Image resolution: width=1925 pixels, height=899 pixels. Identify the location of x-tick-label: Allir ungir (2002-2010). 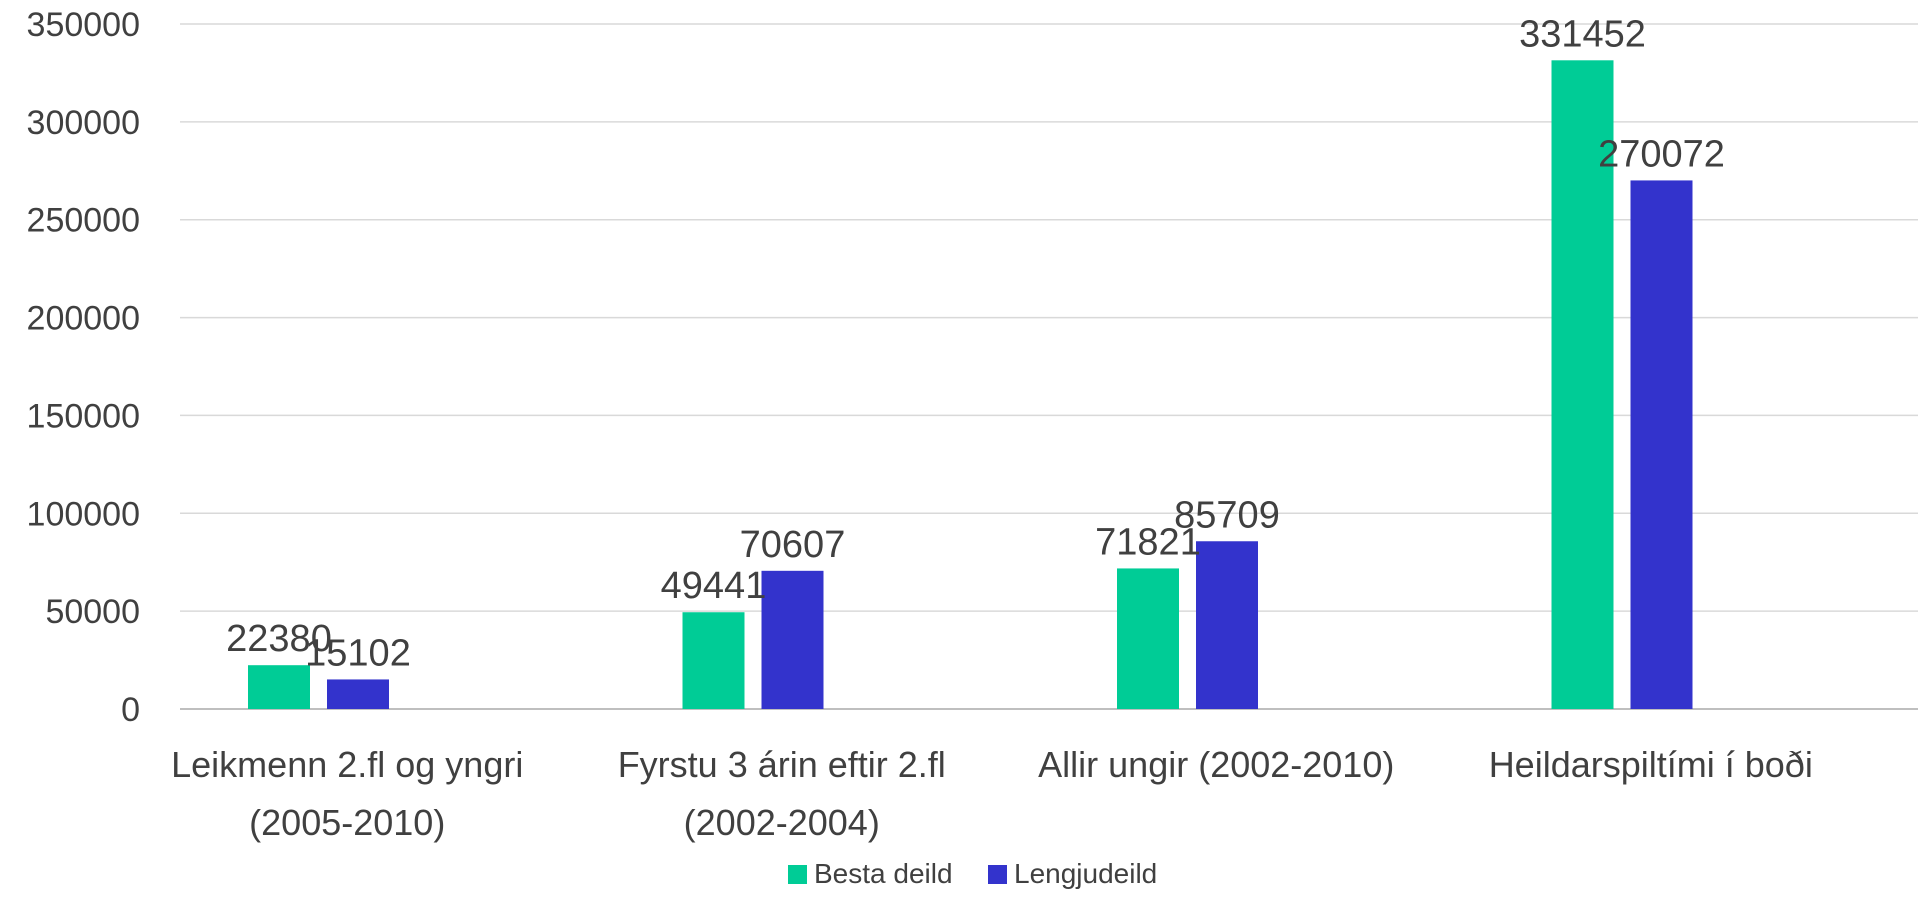
(1216, 764).